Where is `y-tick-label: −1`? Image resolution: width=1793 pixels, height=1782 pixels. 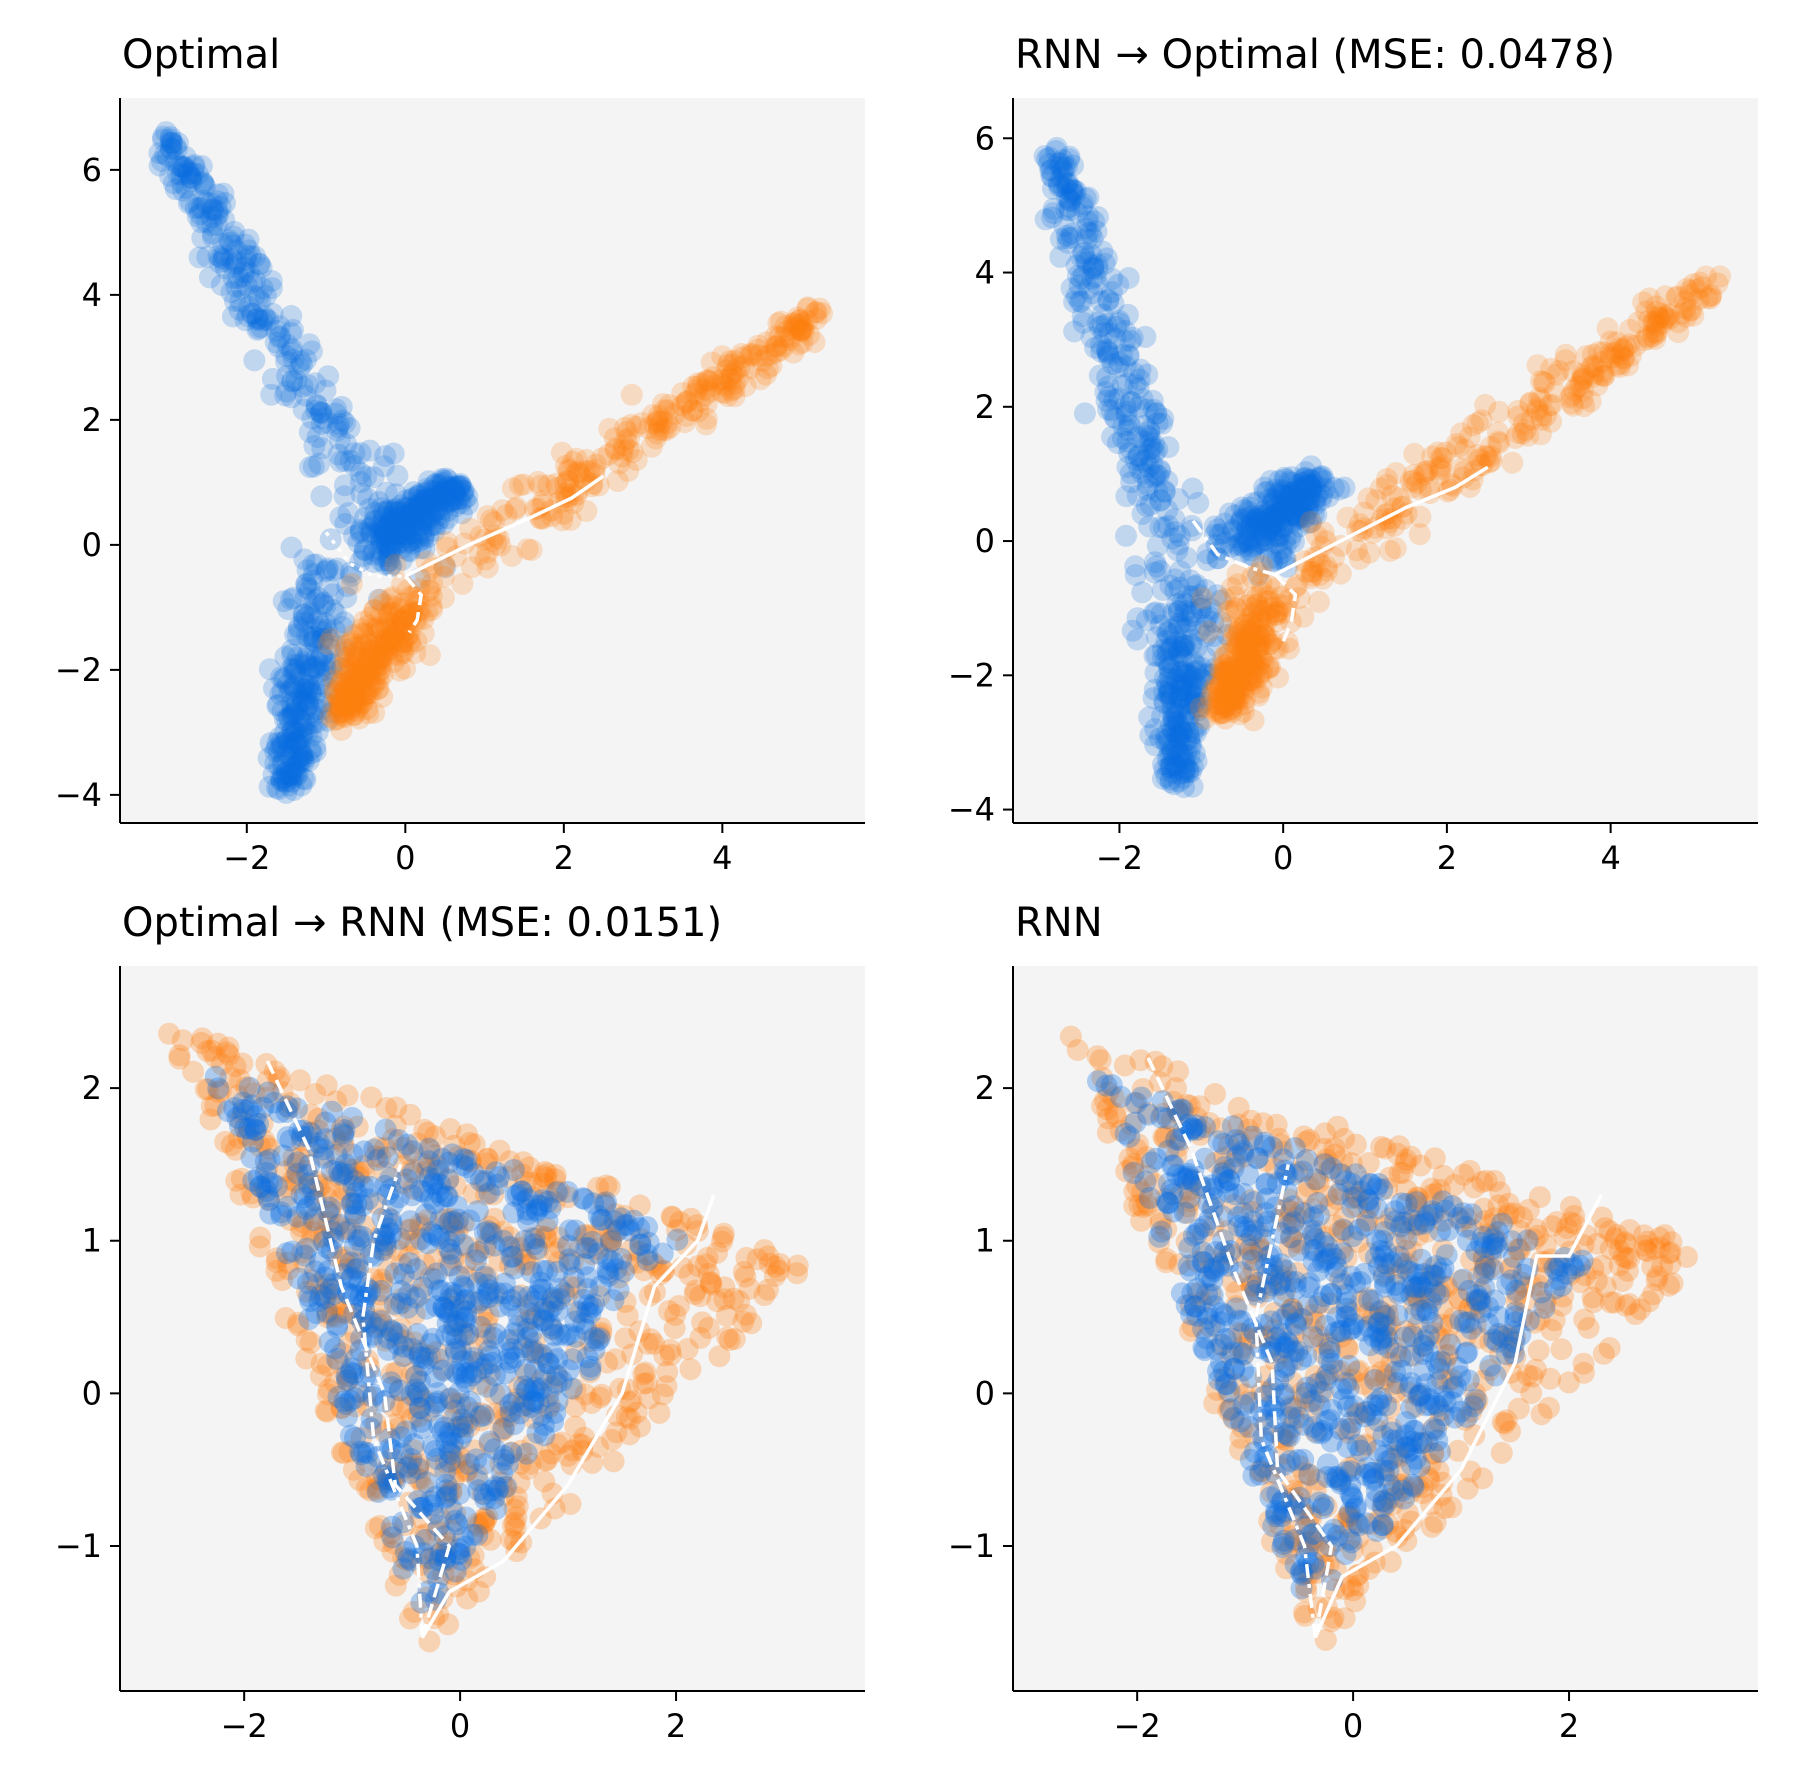
y-tick-label: −1 is located at coordinates (78, 1546).